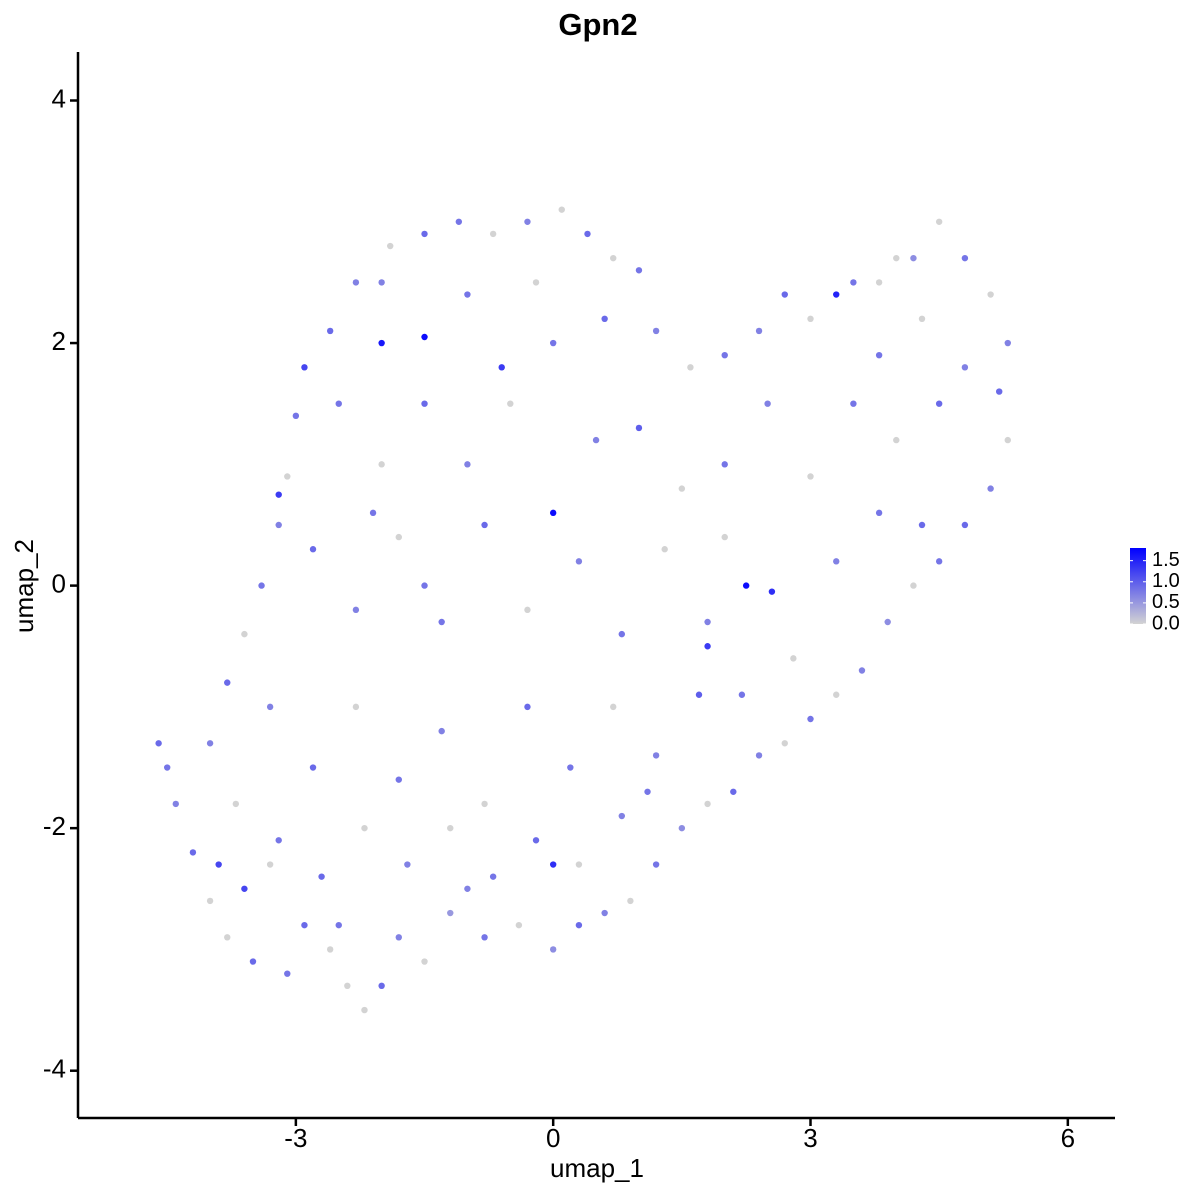  What do you see at coordinates (1166, 581) in the screenshot?
I see `colorbar-label: 1.0` at bounding box center [1166, 581].